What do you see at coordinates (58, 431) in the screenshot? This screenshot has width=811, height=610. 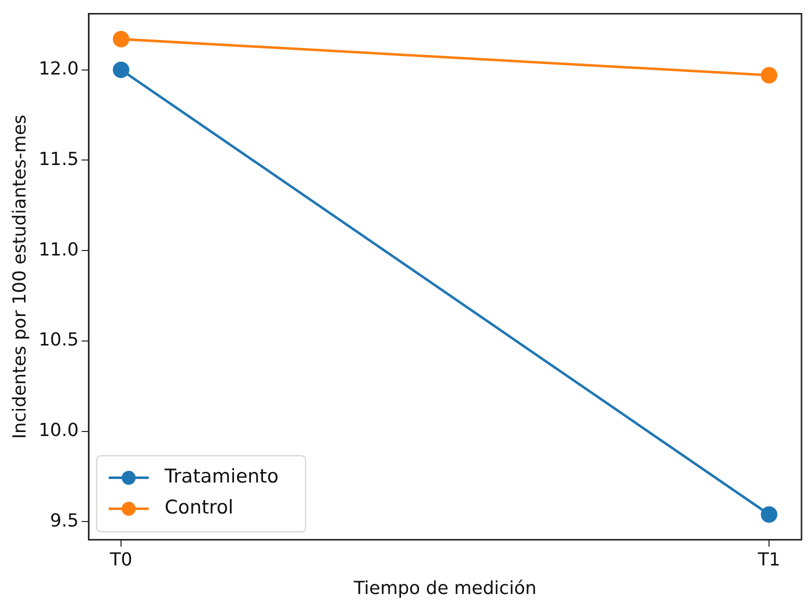 I see `y-tick-label: 10.0` at bounding box center [58, 431].